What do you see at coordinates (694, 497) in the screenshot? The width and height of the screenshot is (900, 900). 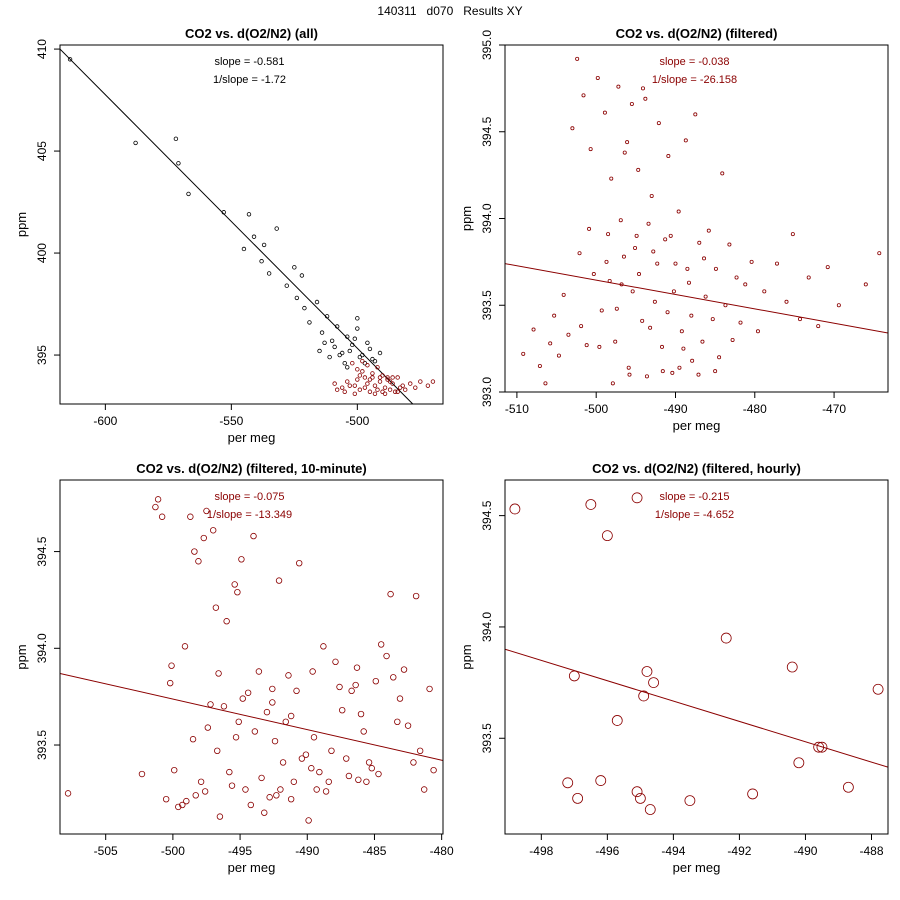 I see `slope-annotation: slope = -0.215` at bounding box center [694, 497].